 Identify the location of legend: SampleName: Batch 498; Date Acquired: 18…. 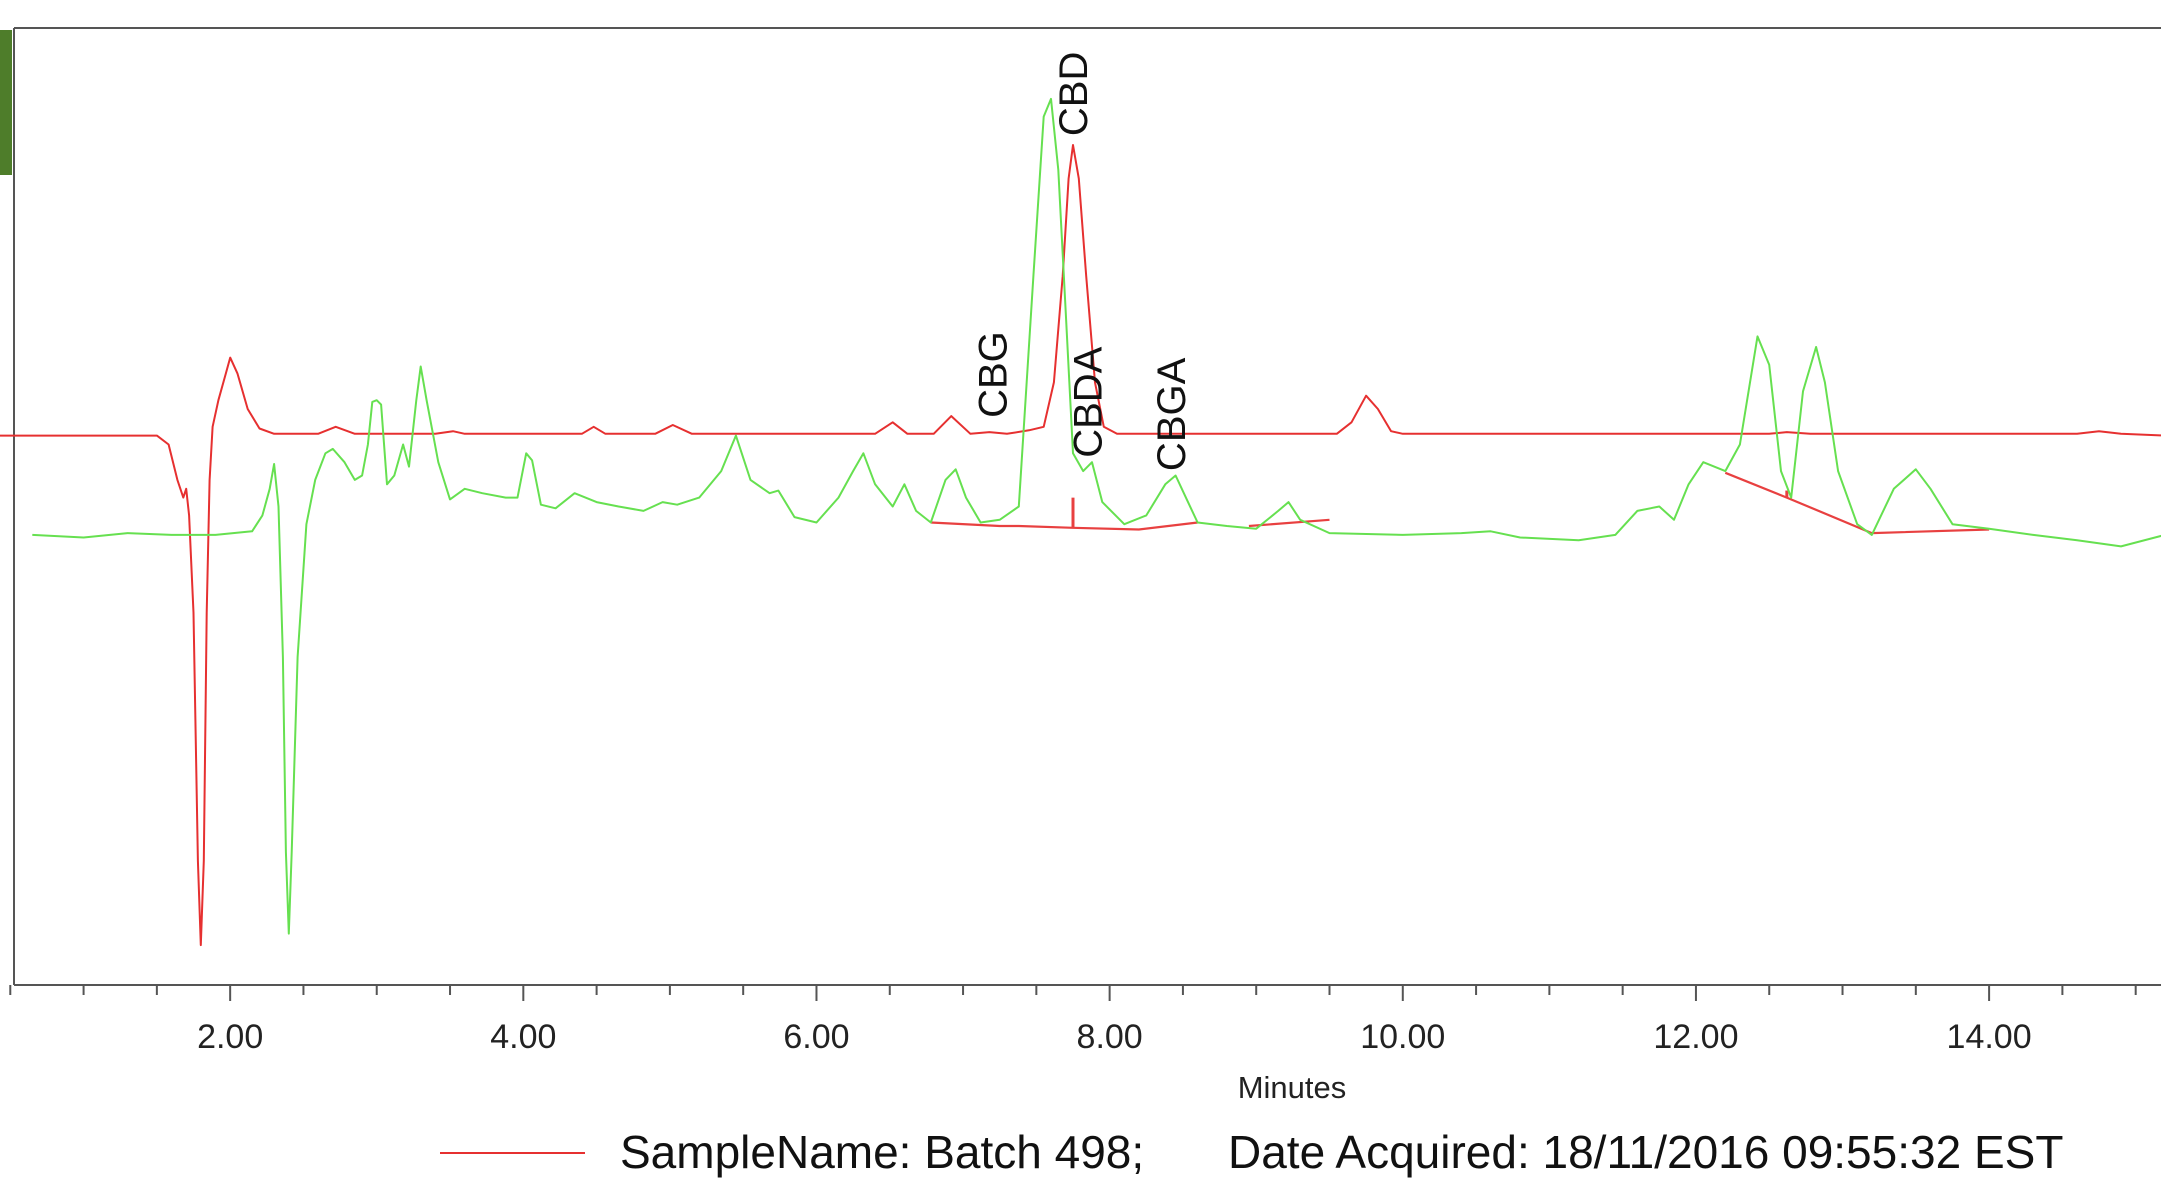
(1251, 1152).